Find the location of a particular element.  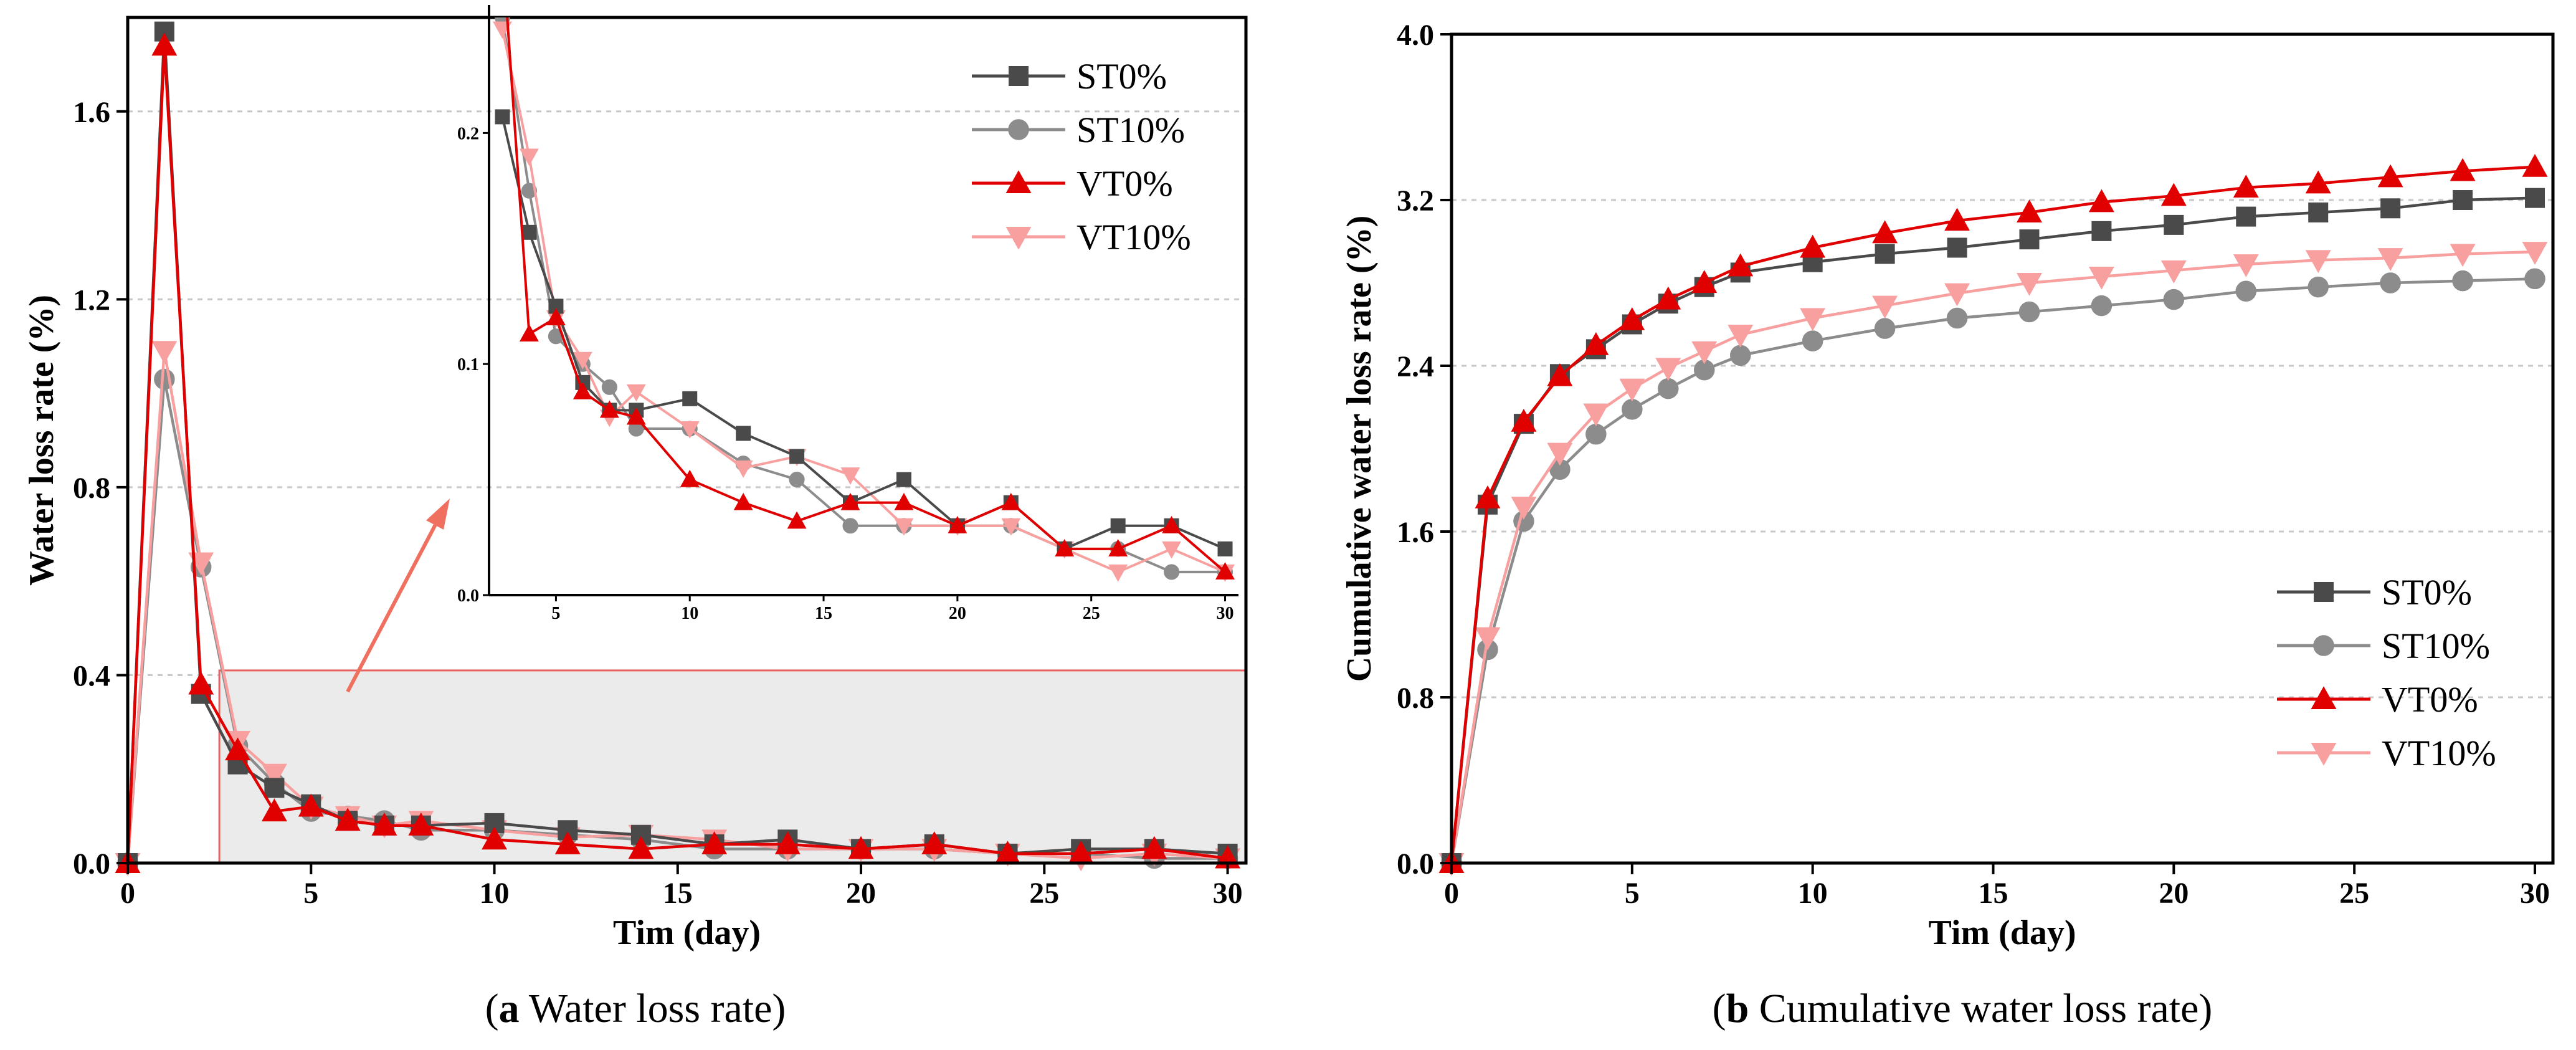

legend: ST0% ST10% VT0% VT10% is located at coordinates (2386, 672).